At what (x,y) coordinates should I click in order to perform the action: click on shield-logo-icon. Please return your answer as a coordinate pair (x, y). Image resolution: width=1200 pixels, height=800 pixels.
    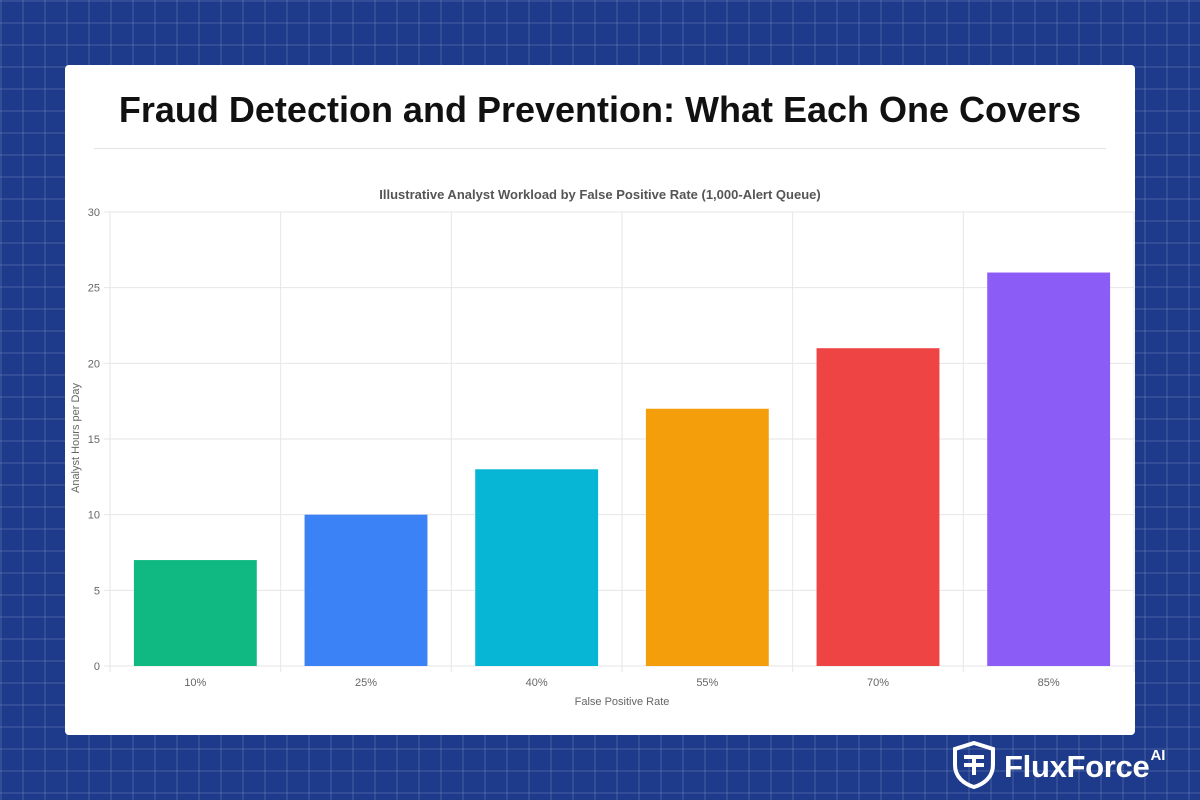
    Looking at the image, I should click on (974, 767).